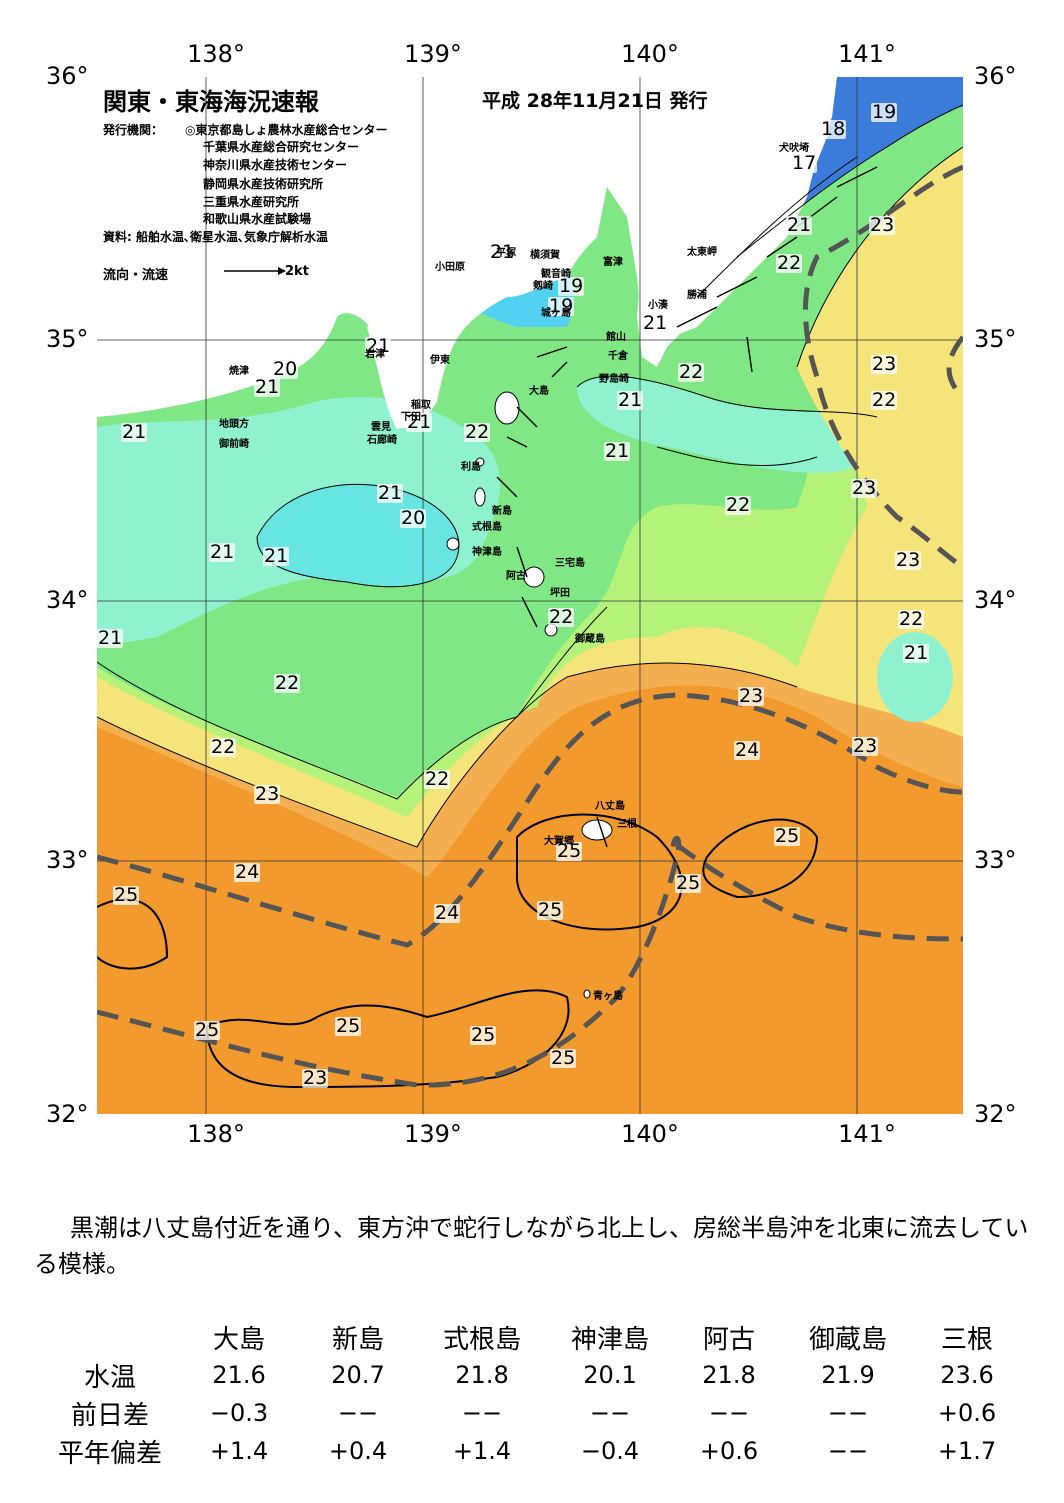 Image resolution: width=1064 pixels, height=1503 pixels. I want to click on place-name: 城ヶ島, so click(556, 313).